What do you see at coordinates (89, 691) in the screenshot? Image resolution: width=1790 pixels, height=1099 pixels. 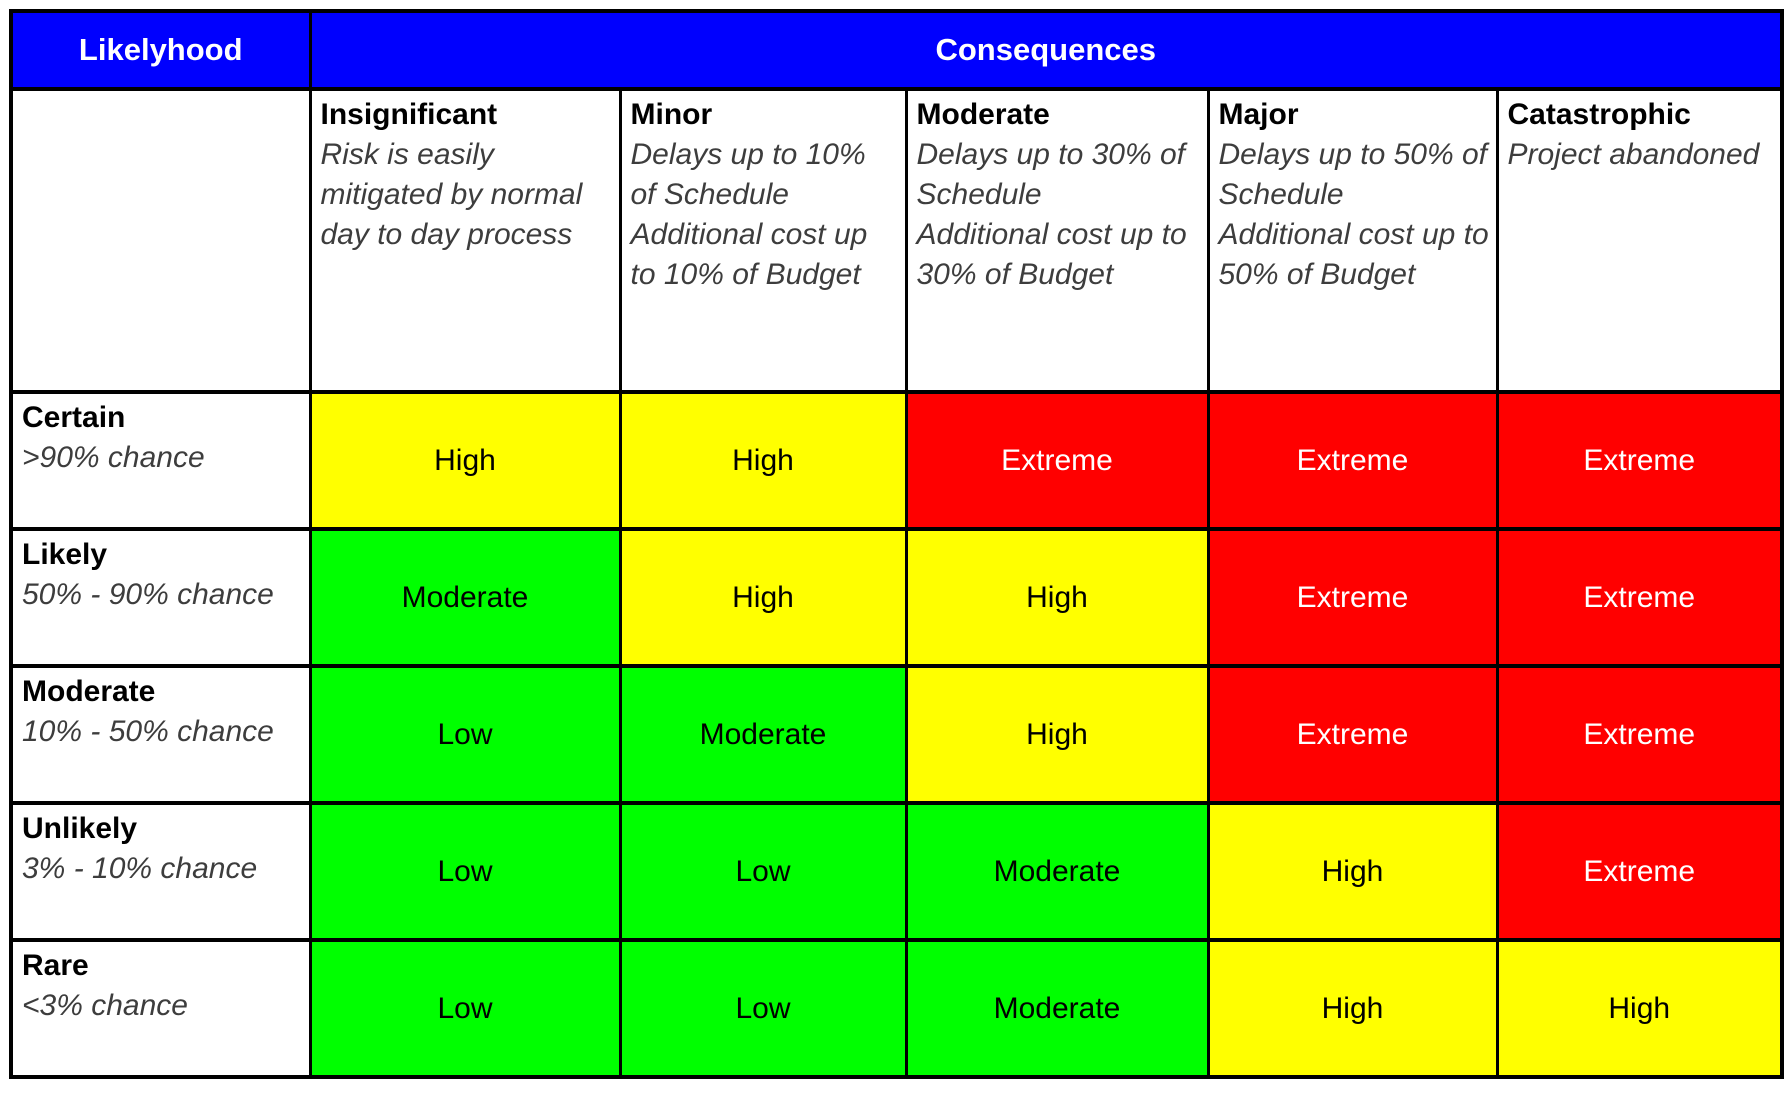 I see `row-name: Moderate` at bounding box center [89, 691].